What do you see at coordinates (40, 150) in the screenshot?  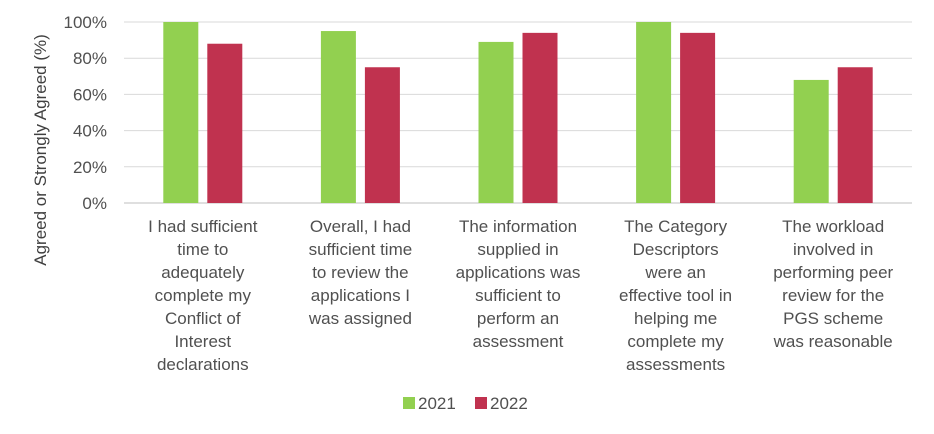 I see `y-axis-label: Agreed or Strongly Agreed (%)` at bounding box center [40, 150].